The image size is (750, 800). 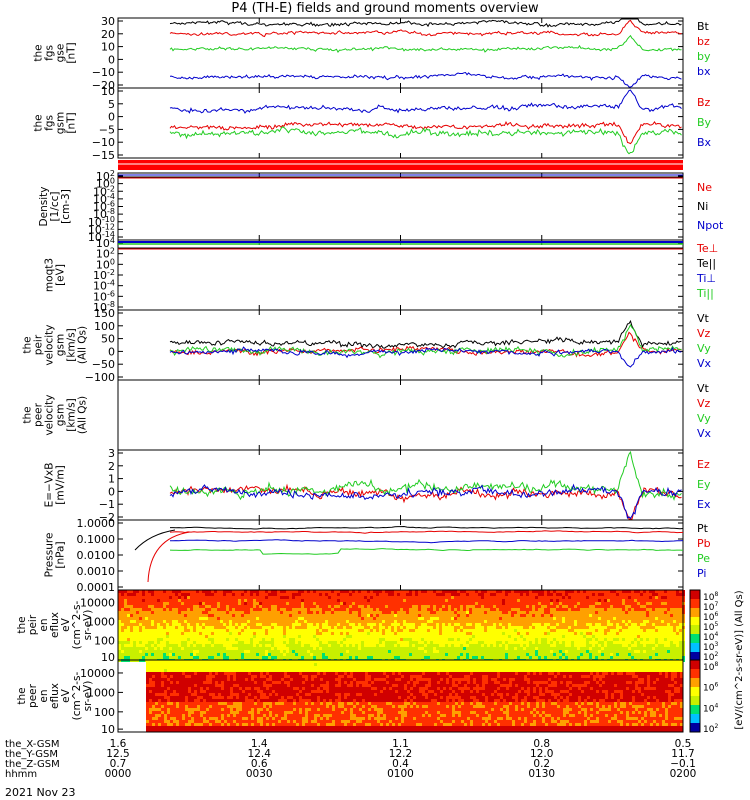 What do you see at coordinates (425, 357) in the screenshot?
I see `series-line-Vx` at bounding box center [425, 357].